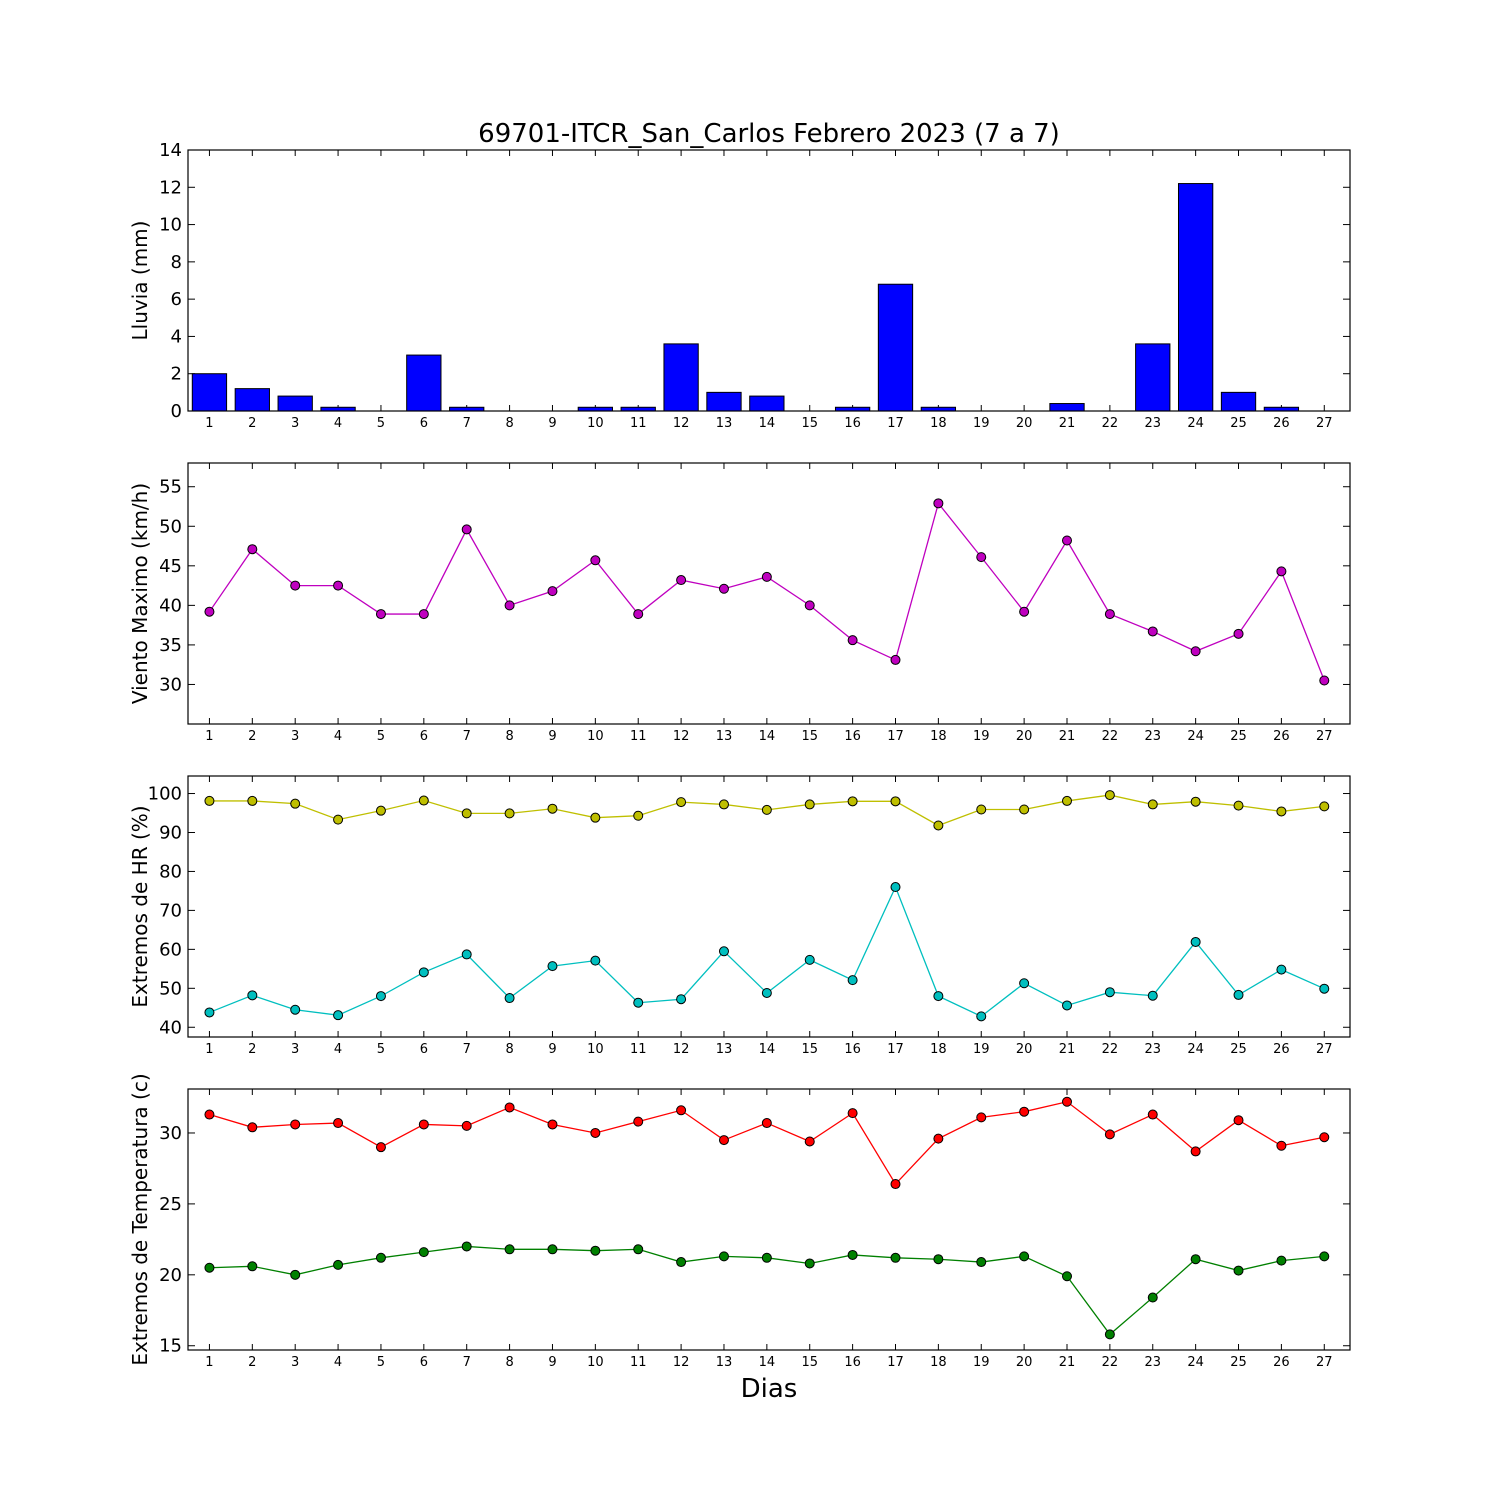 This screenshot has width=1500, height=1500. I want to click on x-tick-label: 3, so click(295, 736).